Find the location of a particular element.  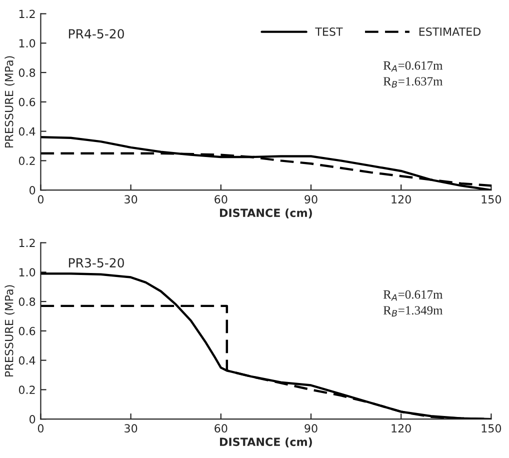

legend-label: TEST is located at coordinates (329, 31).